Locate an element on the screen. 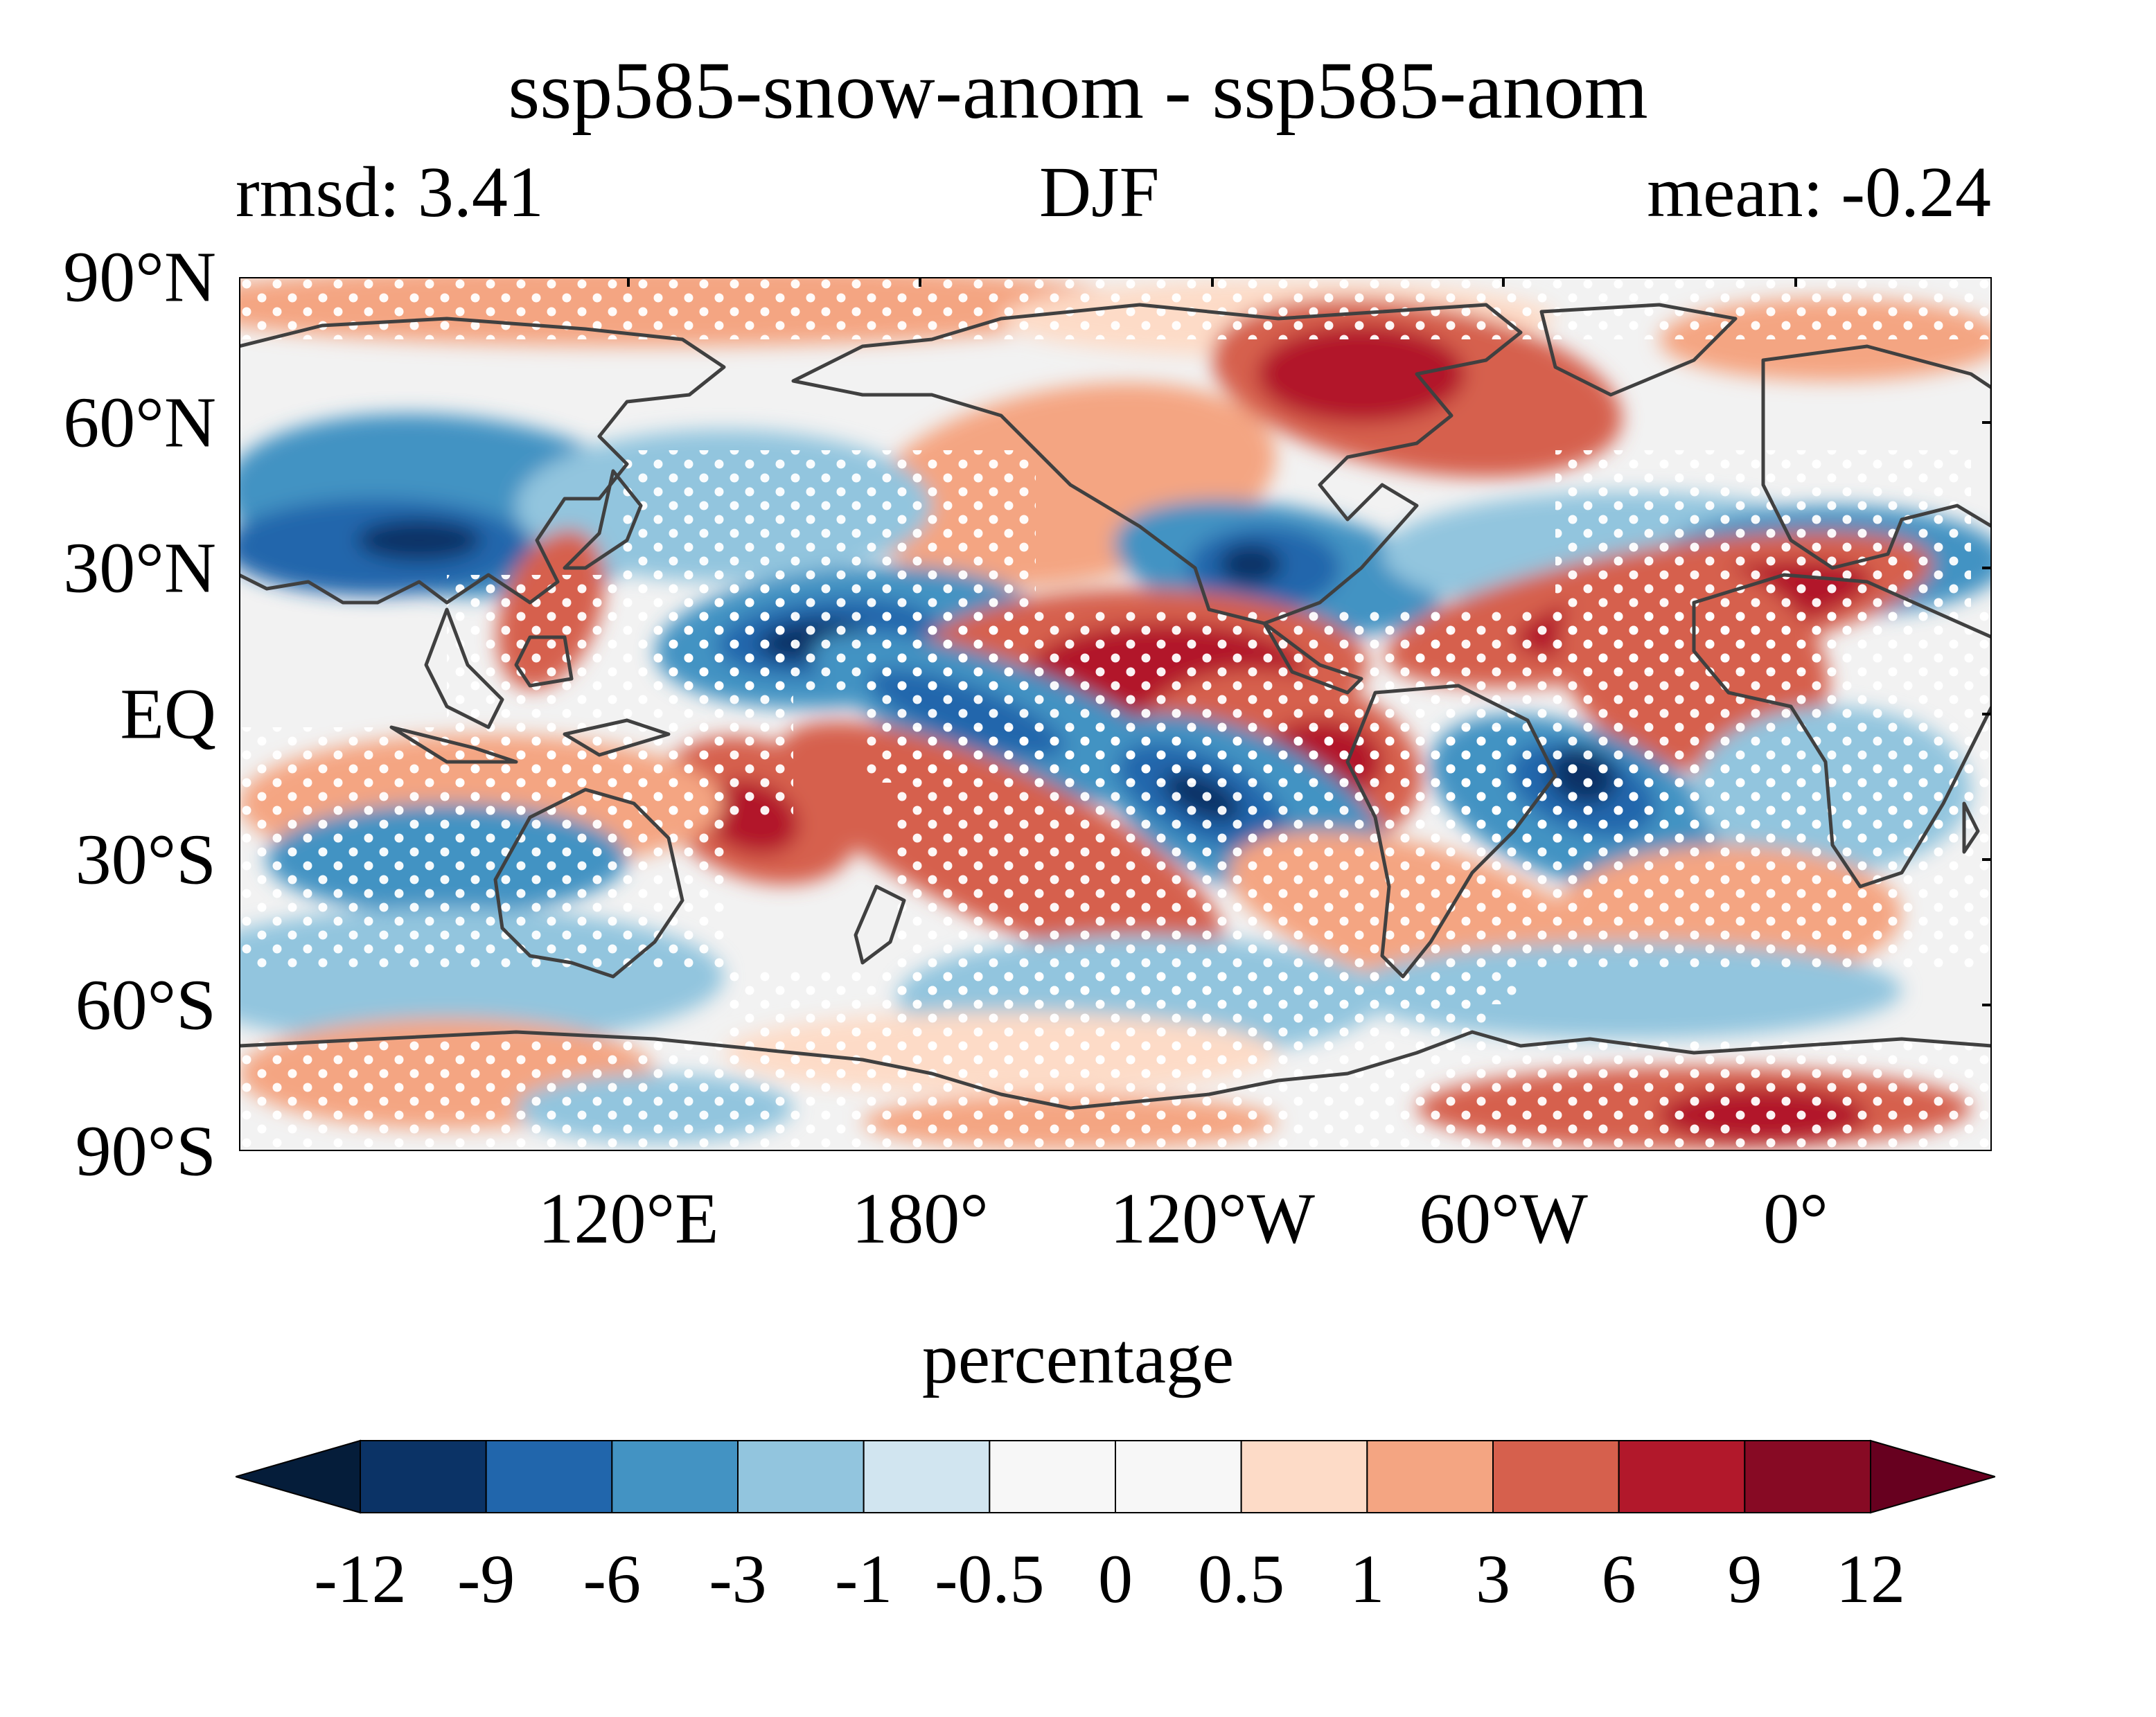  colorbar is located at coordinates (1115, 1476).